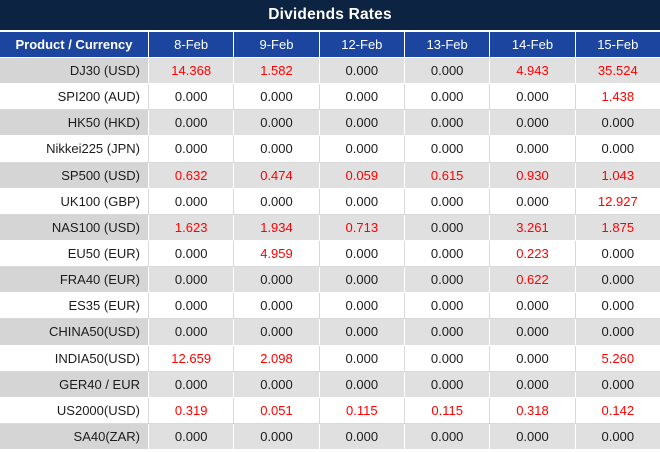 Image resolution: width=660 pixels, height=452 pixels. What do you see at coordinates (74, 175) in the screenshot?
I see `product-label: SP500 (USD)` at bounding box center [74, 175].